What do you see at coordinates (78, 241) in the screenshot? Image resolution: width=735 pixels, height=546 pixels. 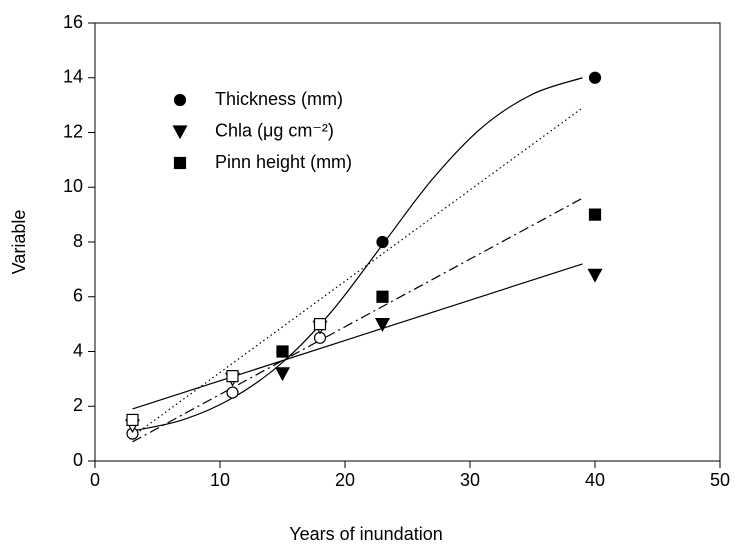 I see `y-tick-label: 8` at bounding box center [78, 241].